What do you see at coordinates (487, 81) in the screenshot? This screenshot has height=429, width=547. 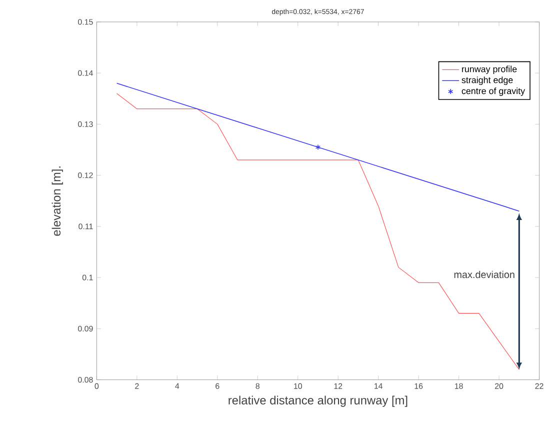 I see `legend-label: straight edge` at bounding box center [487, 81].